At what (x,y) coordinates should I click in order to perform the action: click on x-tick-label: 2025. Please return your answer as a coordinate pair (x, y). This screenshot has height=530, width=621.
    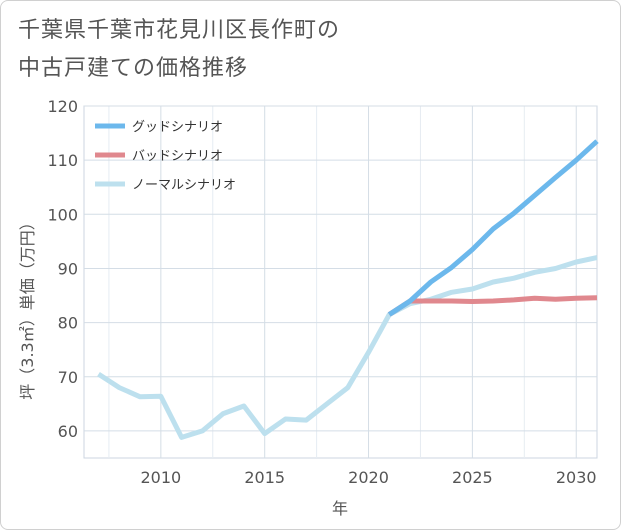
    Looking at the image, I should click on (472, 477).